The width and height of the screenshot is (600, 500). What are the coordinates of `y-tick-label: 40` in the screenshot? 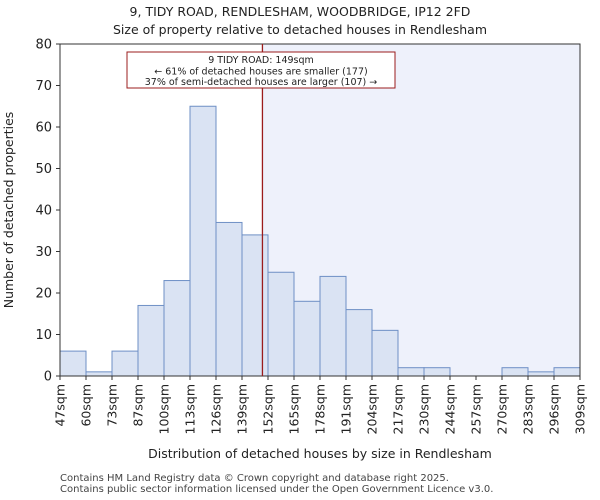 It's located at (43, 211).